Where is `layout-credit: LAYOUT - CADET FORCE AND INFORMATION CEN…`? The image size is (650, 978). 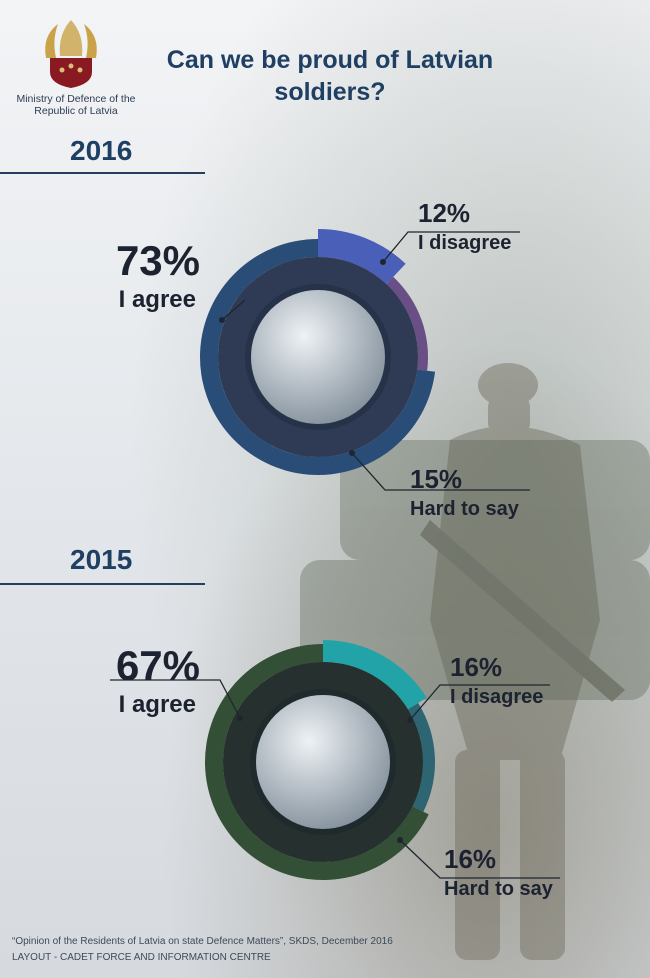
layout-credit: LAYOUT - CADET FORCE AND INFORMATION CEN… is located at coordinates (141, 957).